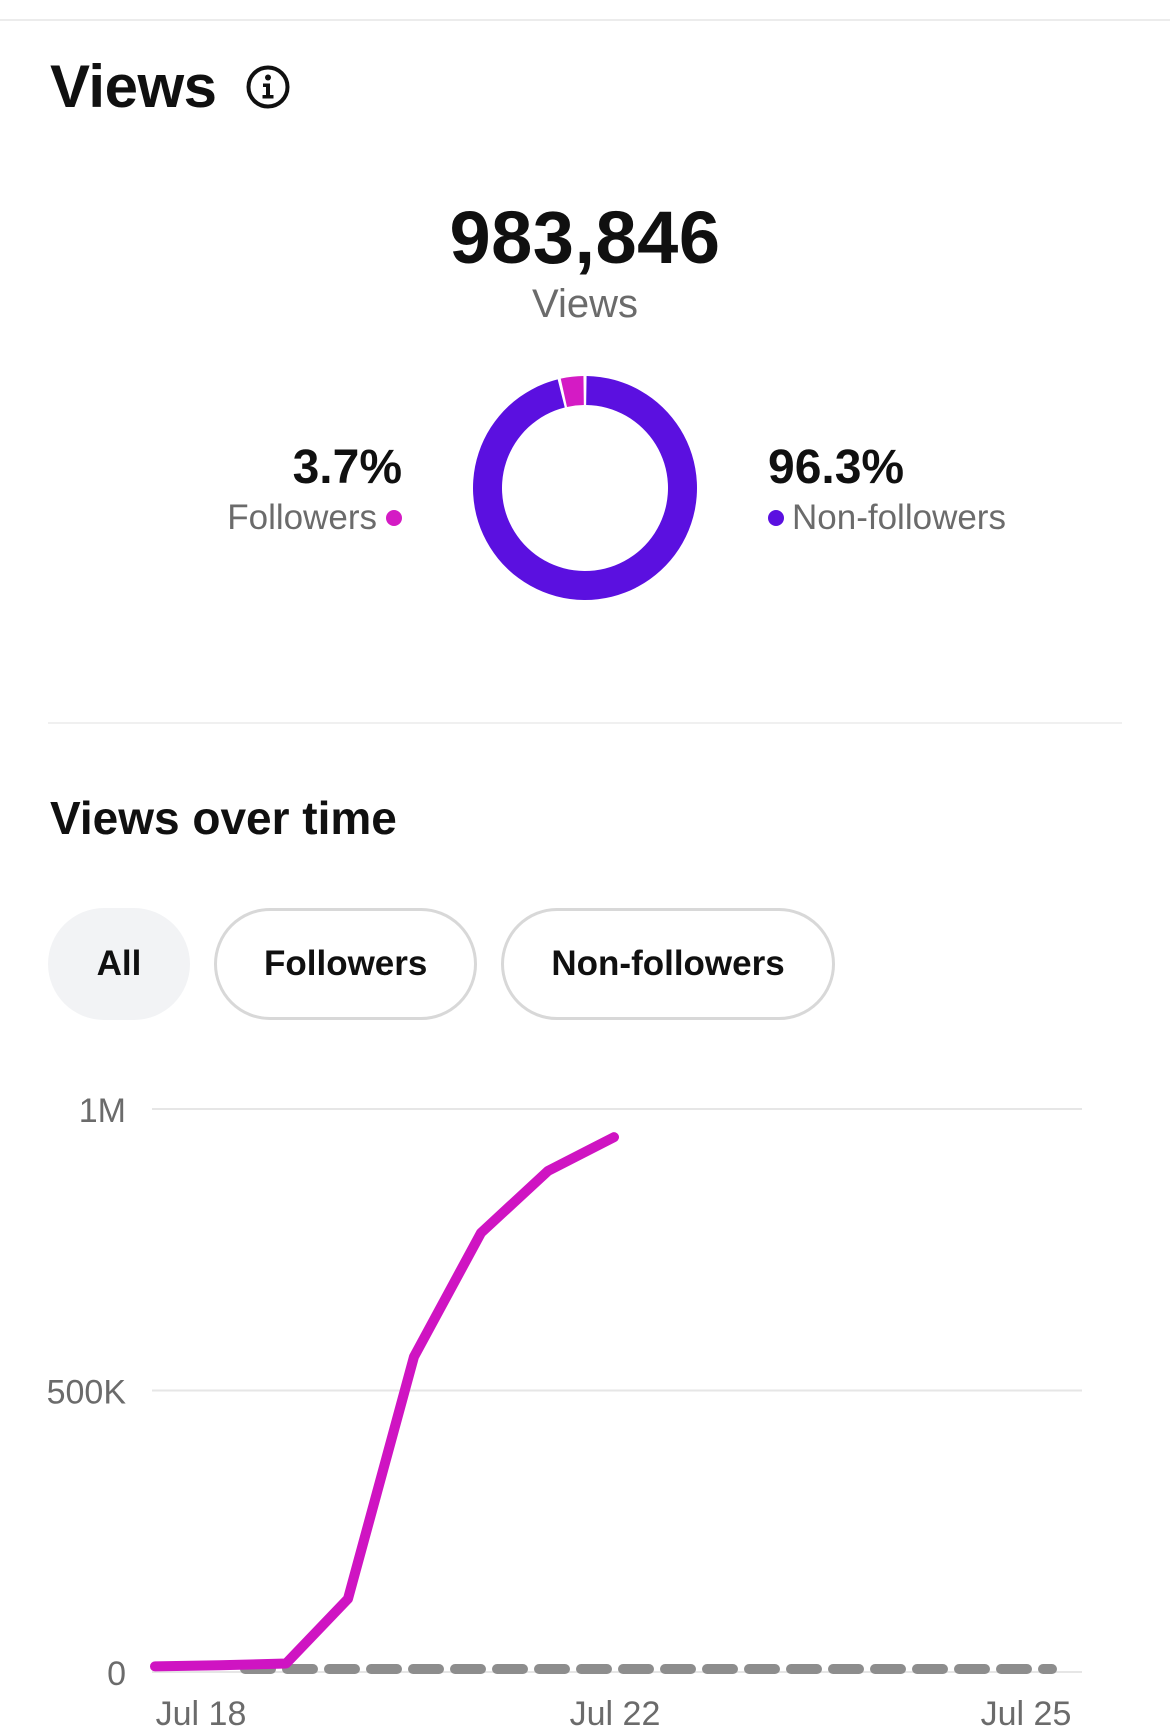 The height and width of the screenshot is (1728, 1170). What do you see at coordinates (1026, 1711) in the screenshot?
I see `x-tick-label: Jul 25` at bounding box center [1026, 1711].